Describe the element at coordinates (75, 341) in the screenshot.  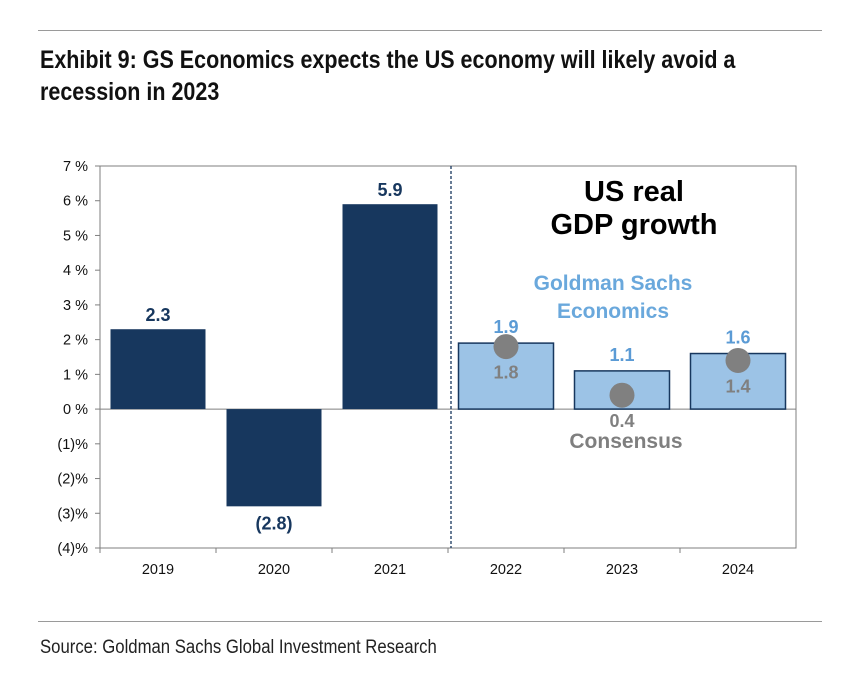
I see `y-tick-label: 2 %` at that location.